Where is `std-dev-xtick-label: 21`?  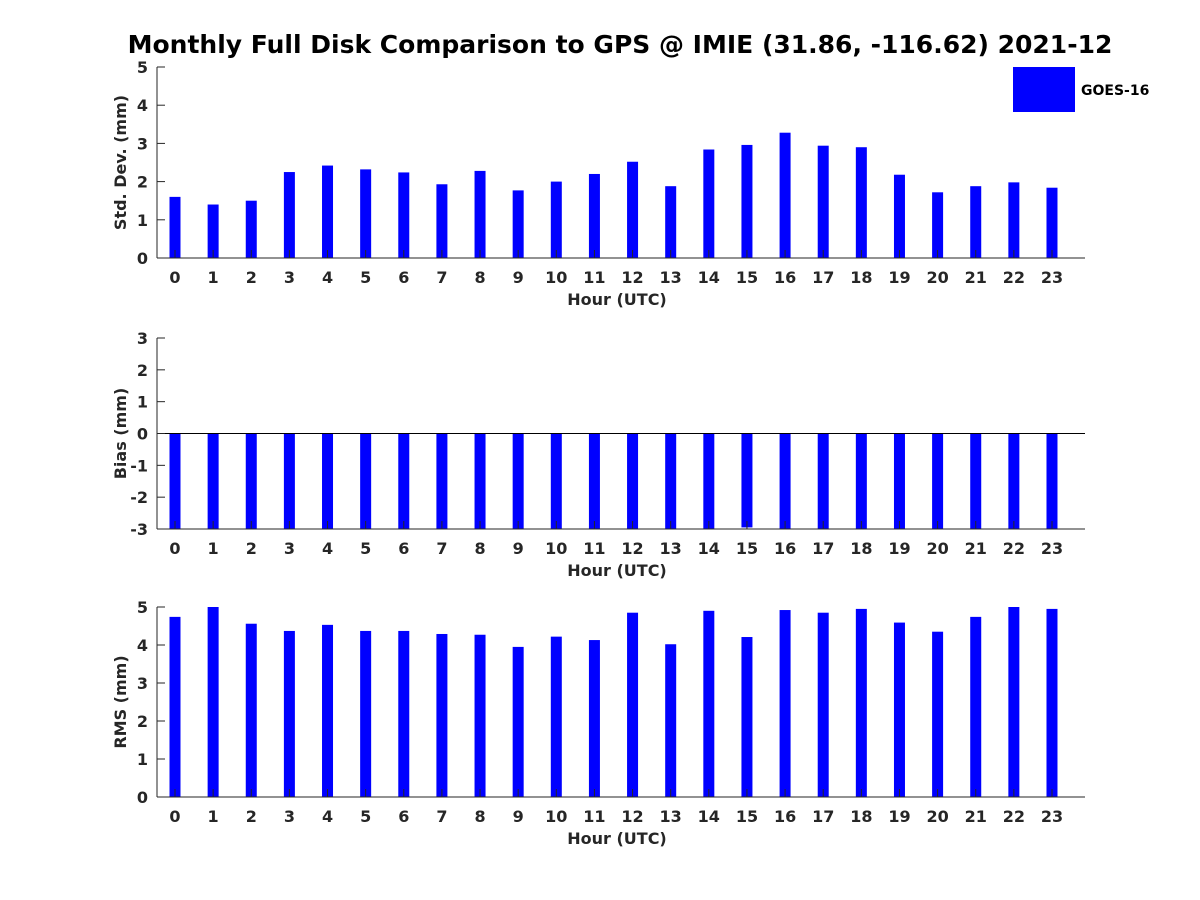
std-dev-xtick-label: 21 is located at coordinates (976, 277).